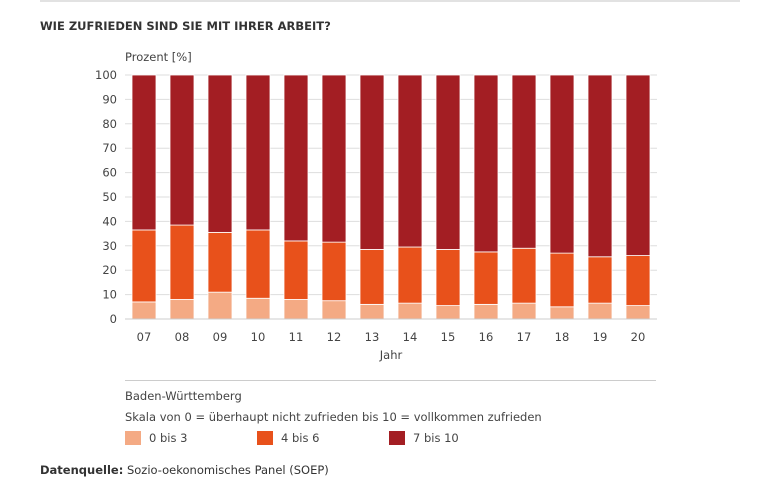 The height and width of the screenshot is (480, 768). I want to click on x-tick-label: 11, so click(296, 337).